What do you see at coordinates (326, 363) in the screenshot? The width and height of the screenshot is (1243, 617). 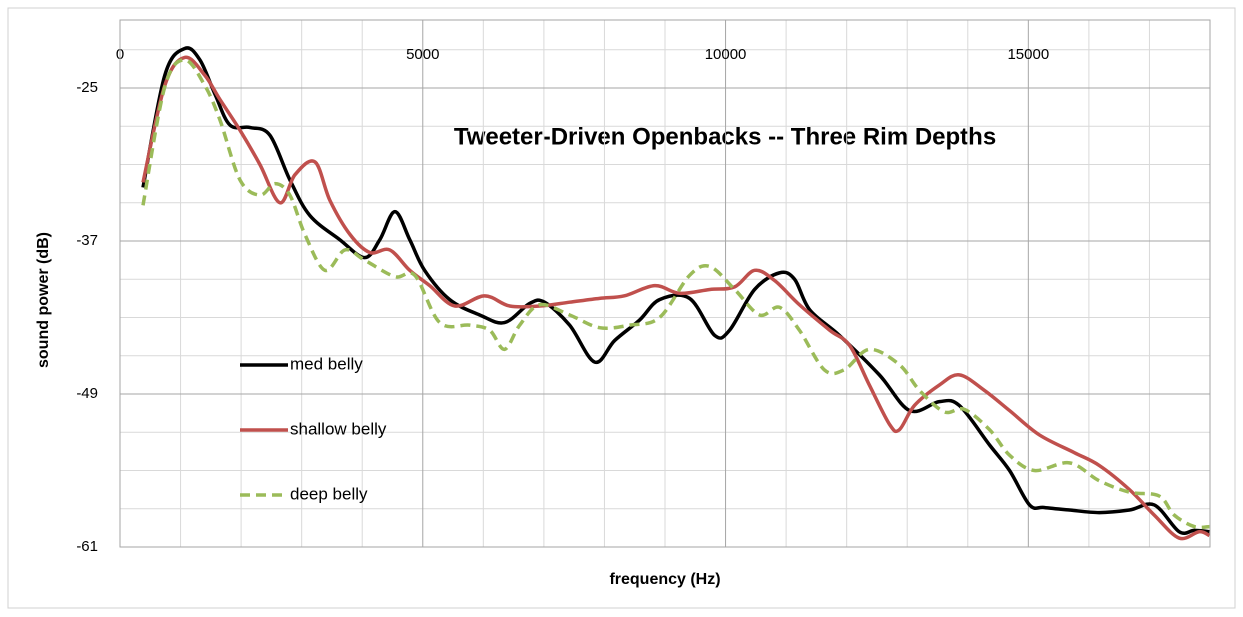 I see `legend-label: med belly` at bounding box center [326, 363].